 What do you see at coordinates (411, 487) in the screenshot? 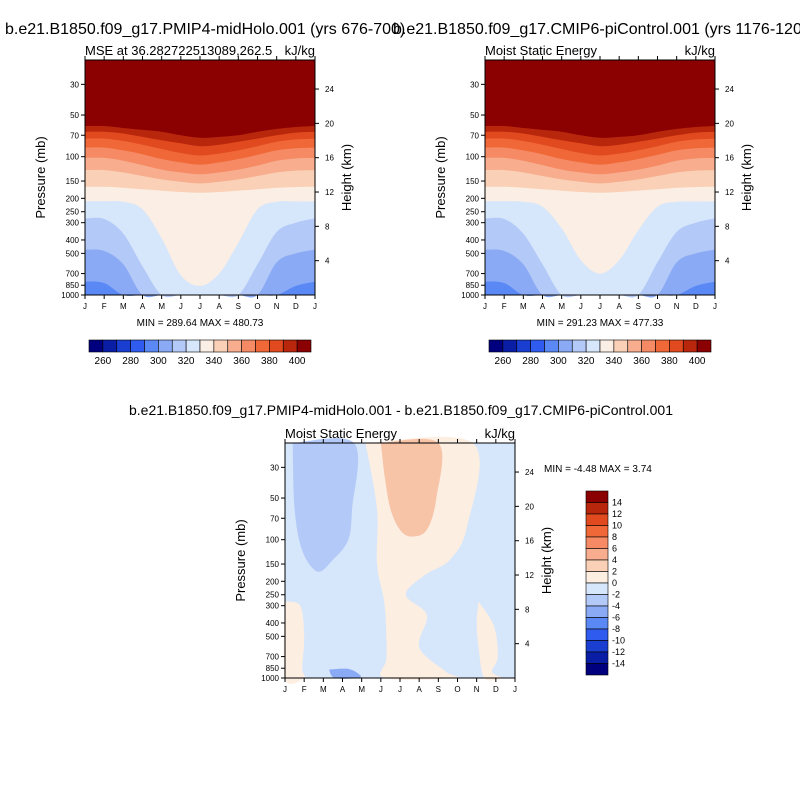
I see `contour-region-positive-upper` at bounding box center [411, 487].